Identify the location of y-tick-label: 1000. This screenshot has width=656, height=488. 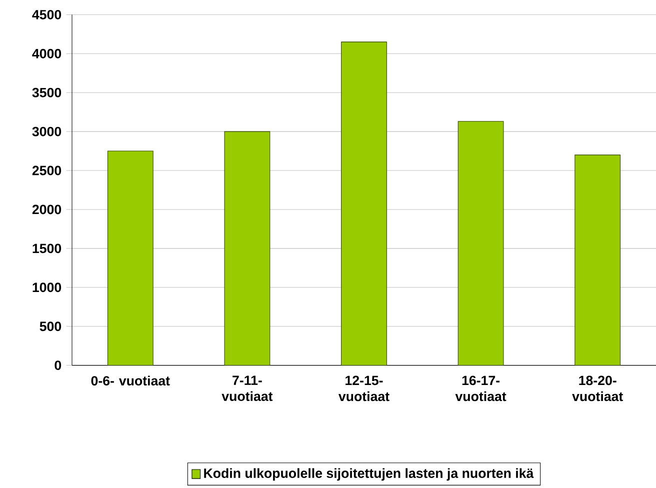
(47, 287).